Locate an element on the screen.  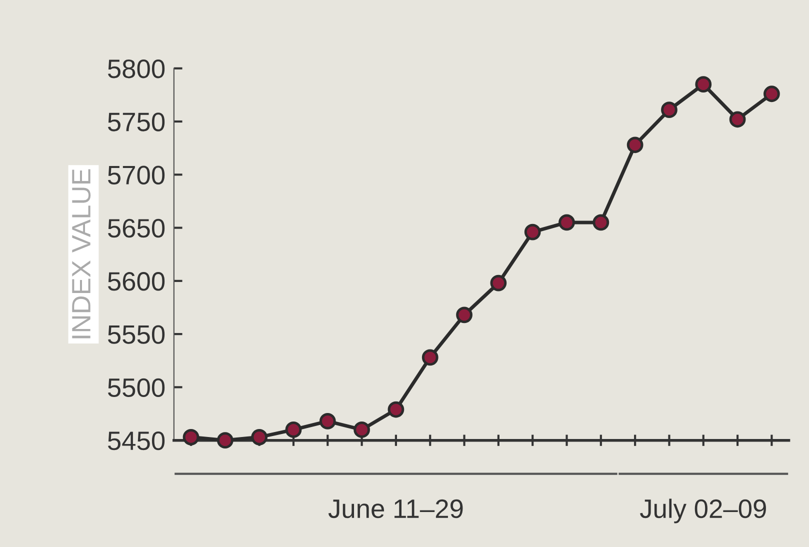
text: June 11–29 is located at coordinates (395, 508).